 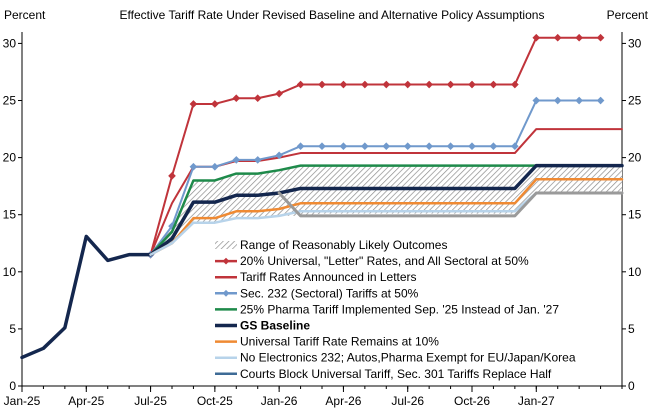 I want to click on x-tick-label: Apr-26, so click(x=343, y=401).